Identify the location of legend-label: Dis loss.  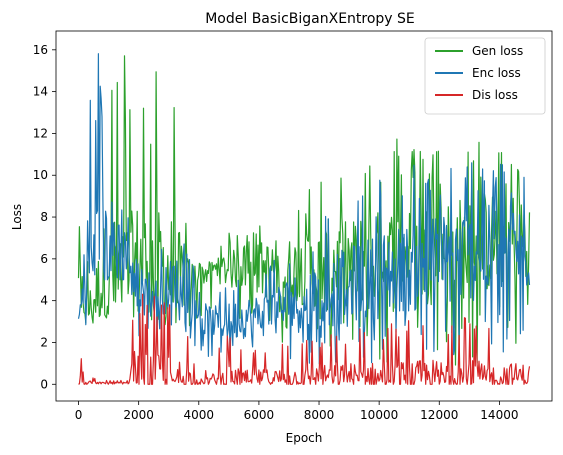
(495, 95).